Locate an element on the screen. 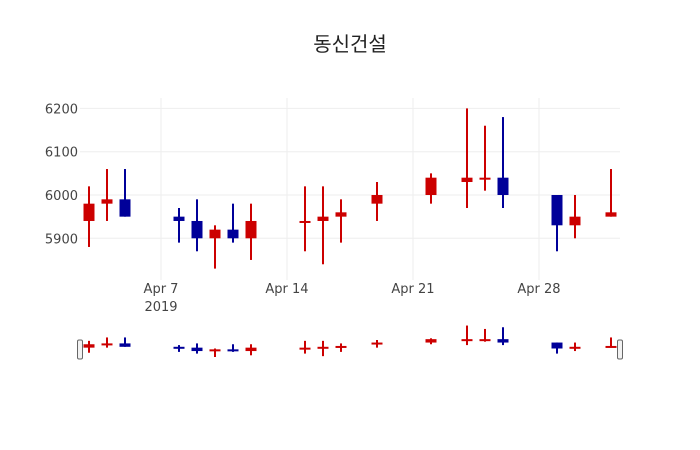  x-tick-year: 2019 is located at coordinates (160, 307).